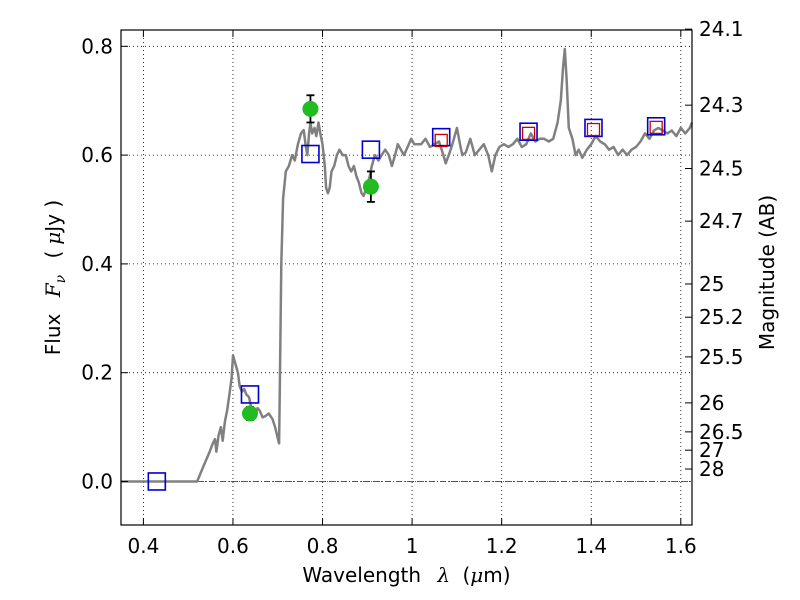  What do you see at coordinates (143, 546) in the screenshot?
I see `x-tick-label: 0.4` at bounding box center [143, 546].